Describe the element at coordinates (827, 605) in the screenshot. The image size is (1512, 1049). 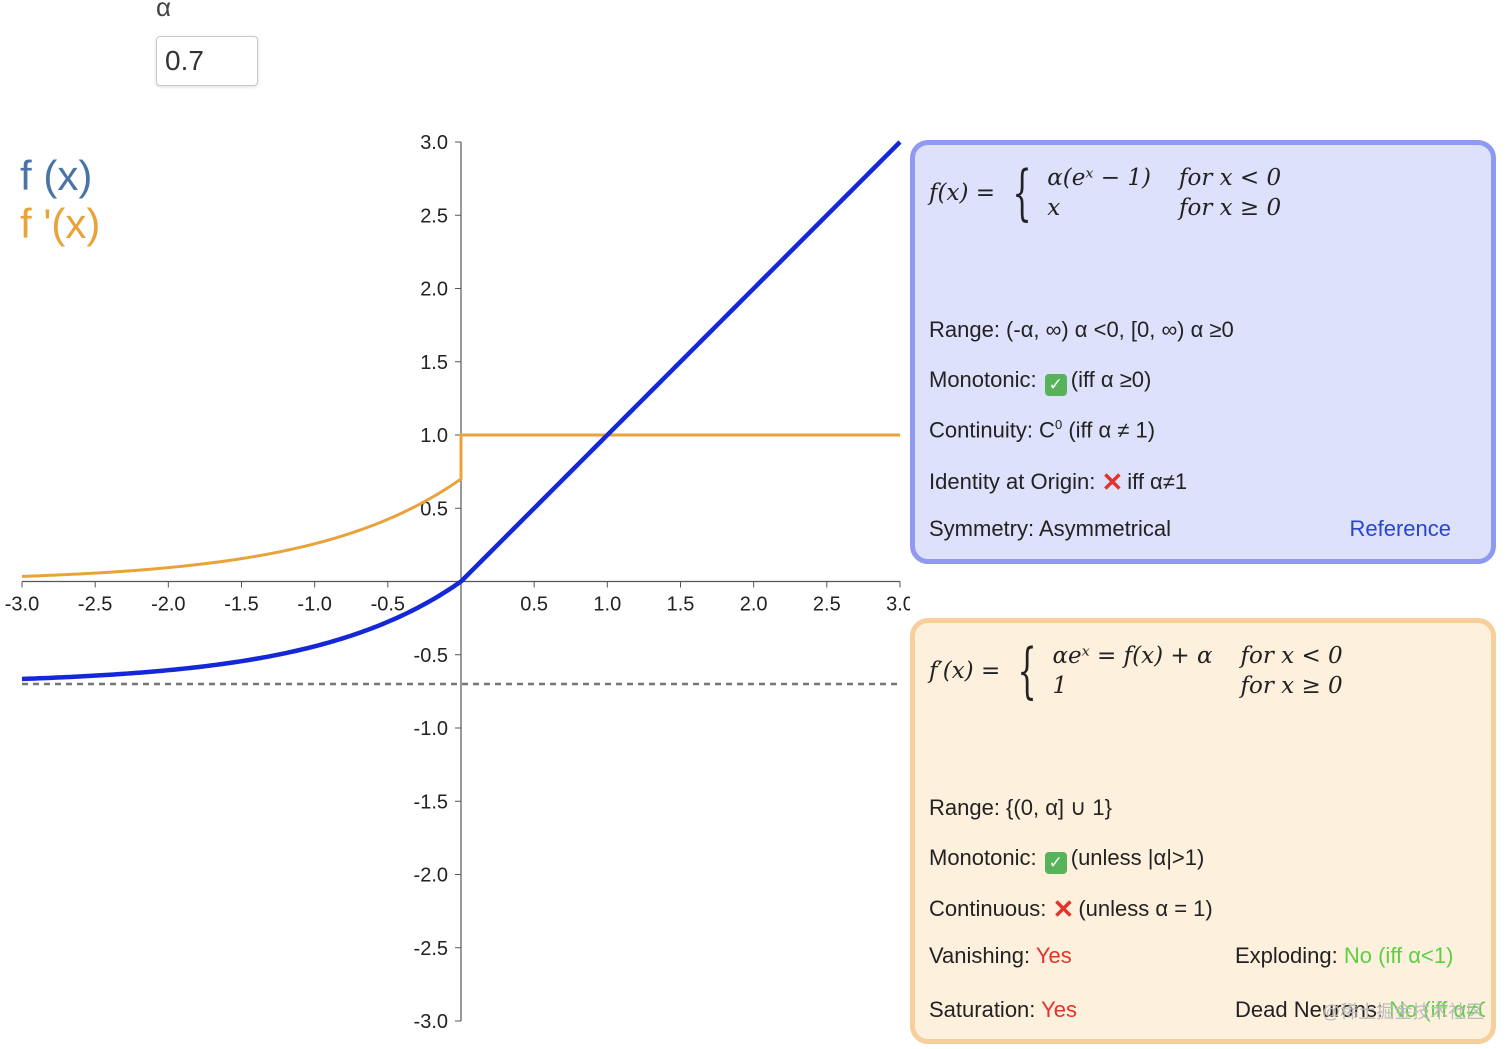
I see `x-tick-label: 2.5` at that location.